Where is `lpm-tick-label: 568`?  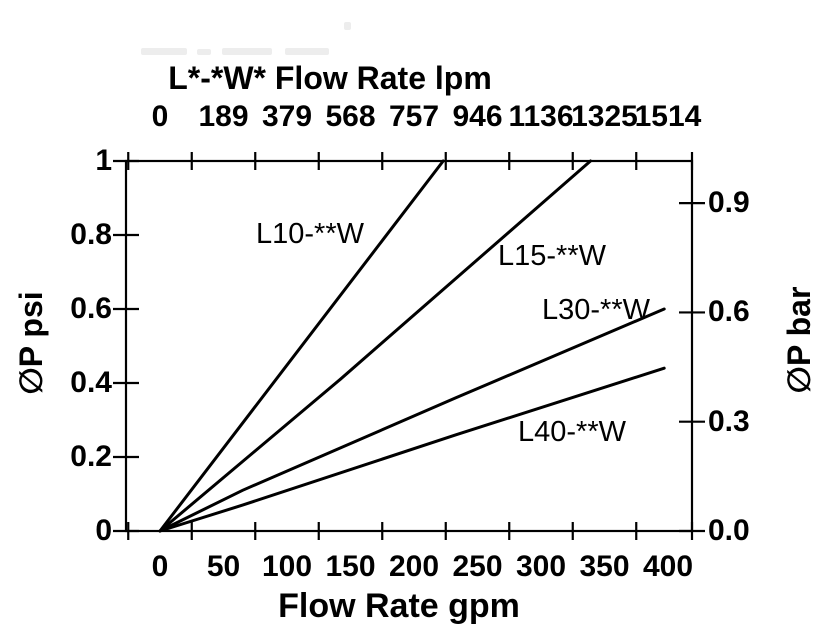 lpm-tick-label: 568 is located at coordinates (350, 116).